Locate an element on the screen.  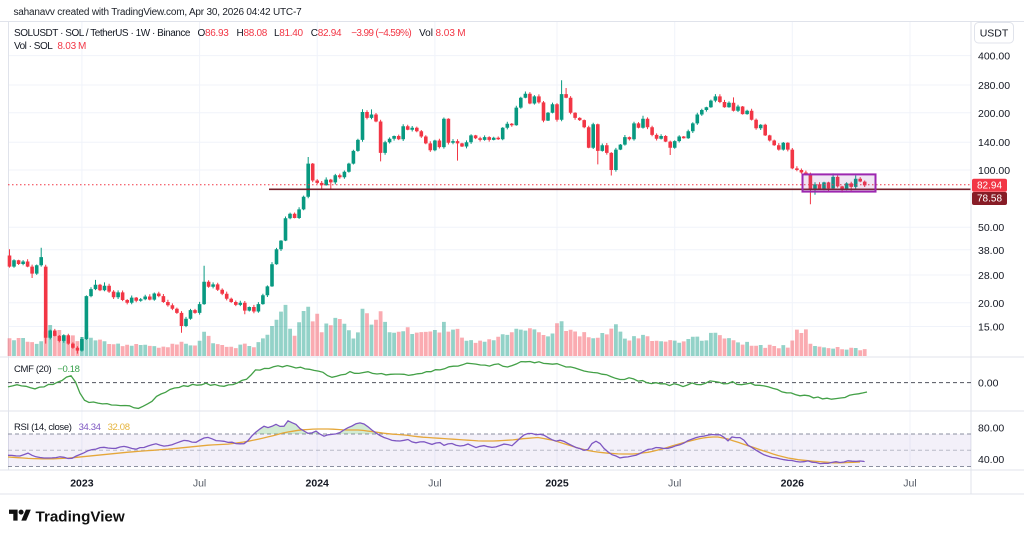
svg-text: 28.00 is located at coordinates (991, 276).